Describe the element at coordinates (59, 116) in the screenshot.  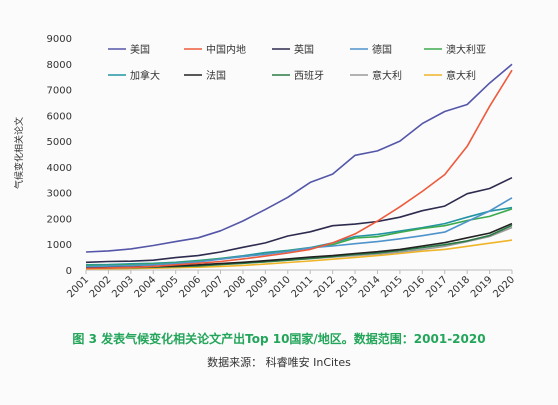
I see `y-tick-label: 6000` at that location.